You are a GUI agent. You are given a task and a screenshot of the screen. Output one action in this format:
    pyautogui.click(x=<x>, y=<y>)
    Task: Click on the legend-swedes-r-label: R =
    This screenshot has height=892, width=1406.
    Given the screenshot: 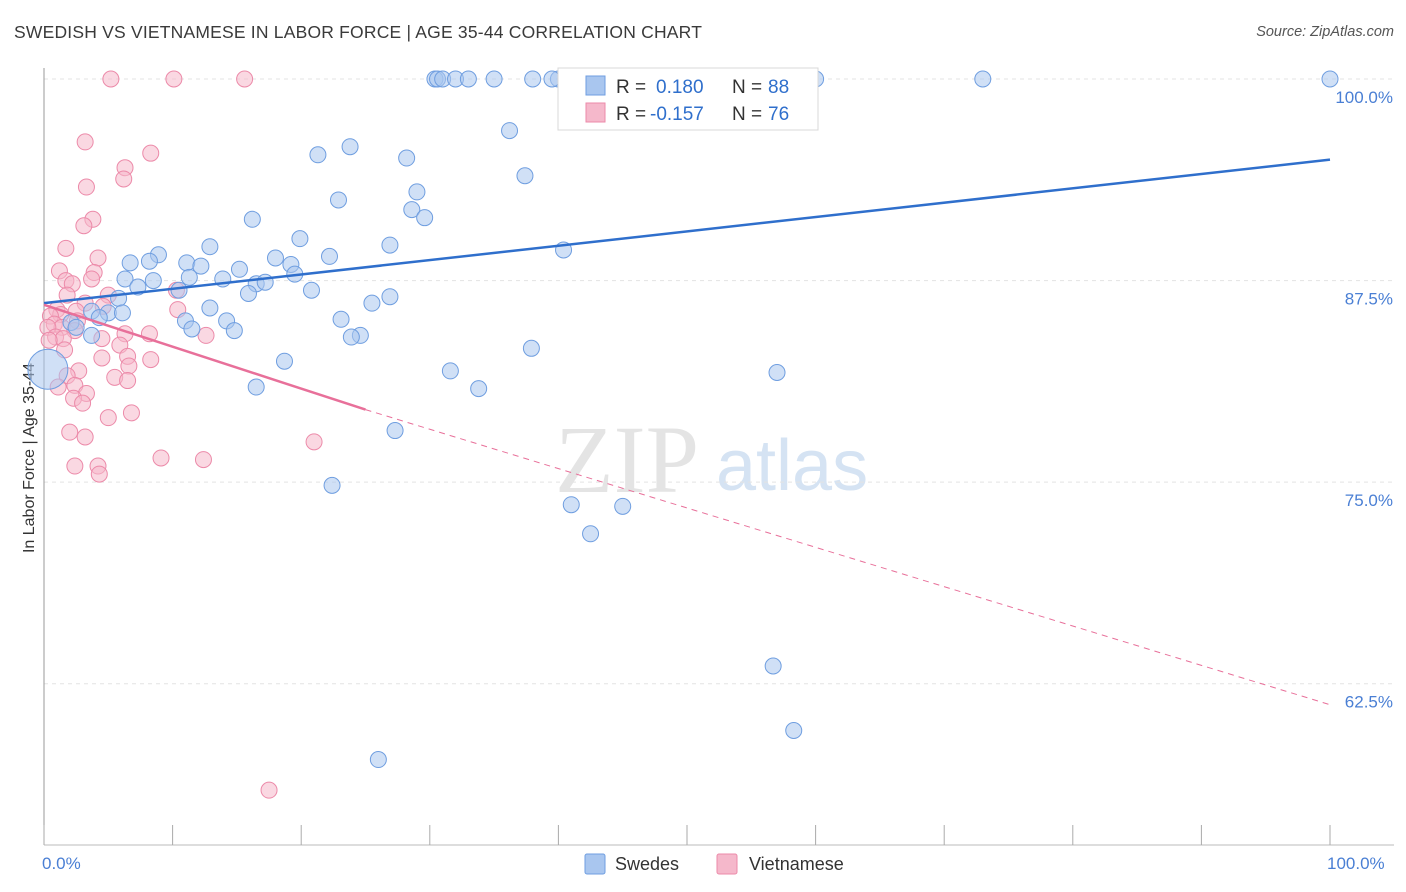 What is the action you would take?
    pyautogui.click(x=631, y=87)
    